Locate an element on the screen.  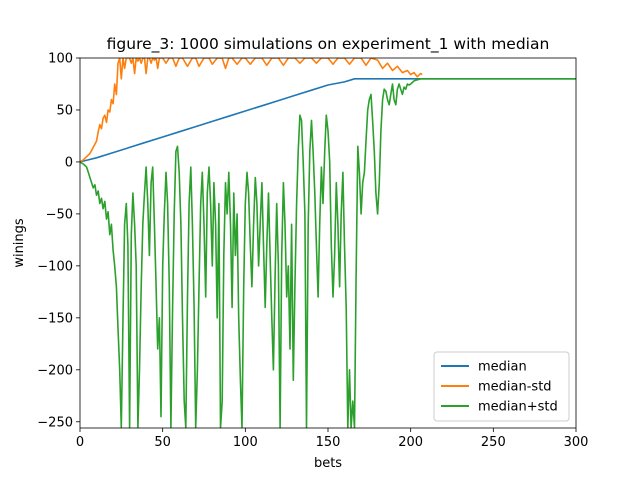
x-tick-label: 150 is located at coordinates (328, 442).